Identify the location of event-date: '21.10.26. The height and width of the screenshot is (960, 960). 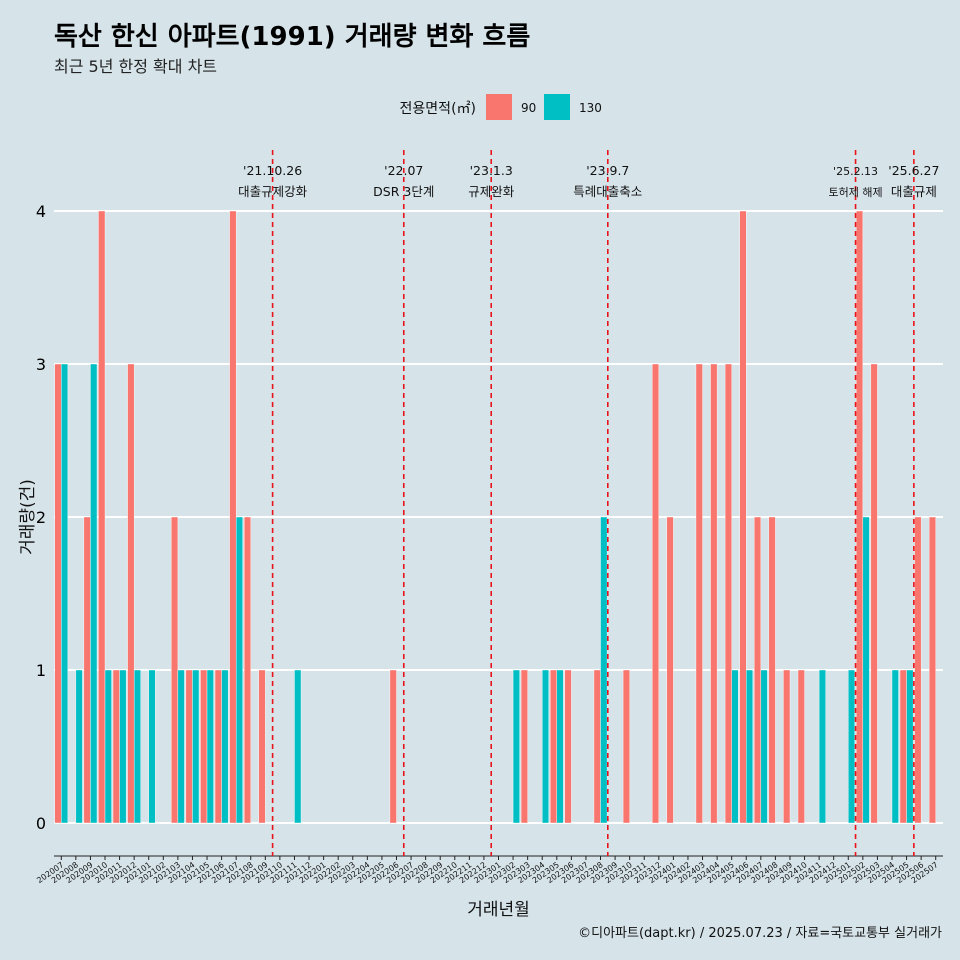
(272, 170).